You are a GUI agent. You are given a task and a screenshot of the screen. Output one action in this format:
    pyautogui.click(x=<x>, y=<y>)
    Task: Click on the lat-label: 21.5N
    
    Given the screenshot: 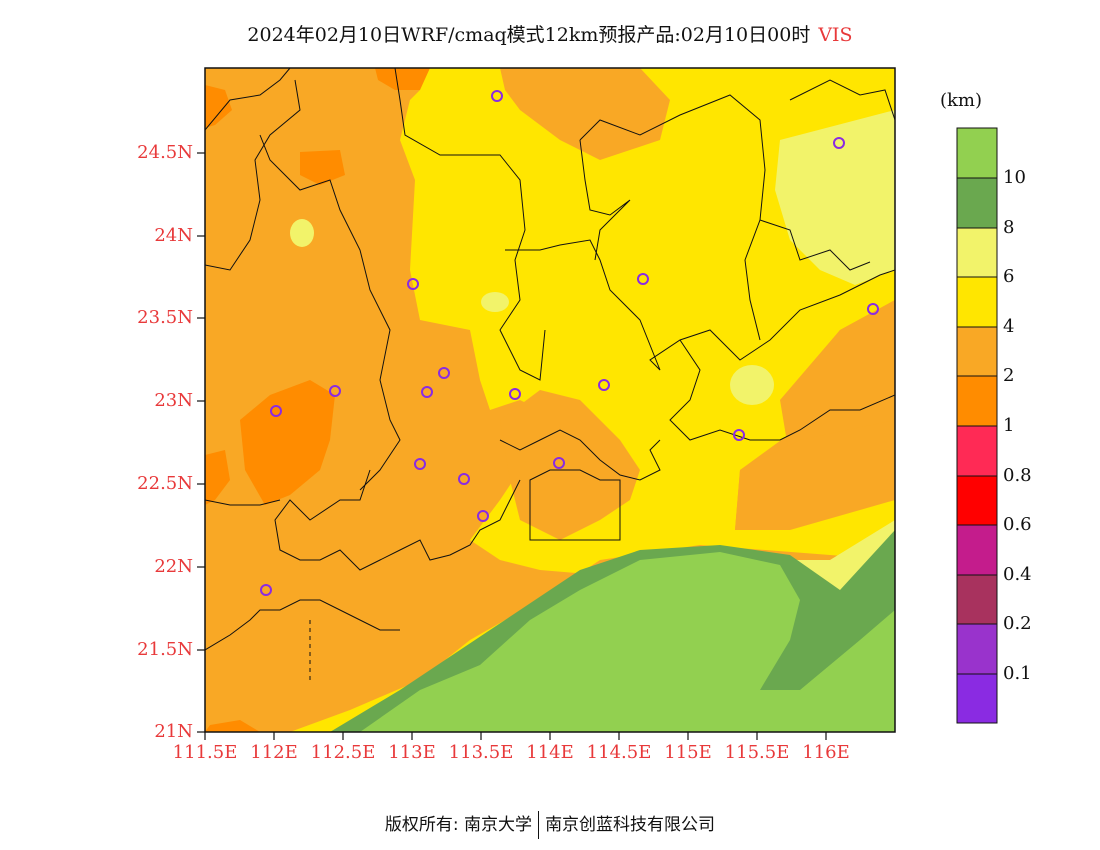 What is the action you would take?
    pyautogui.click(x=165, y=649)
    